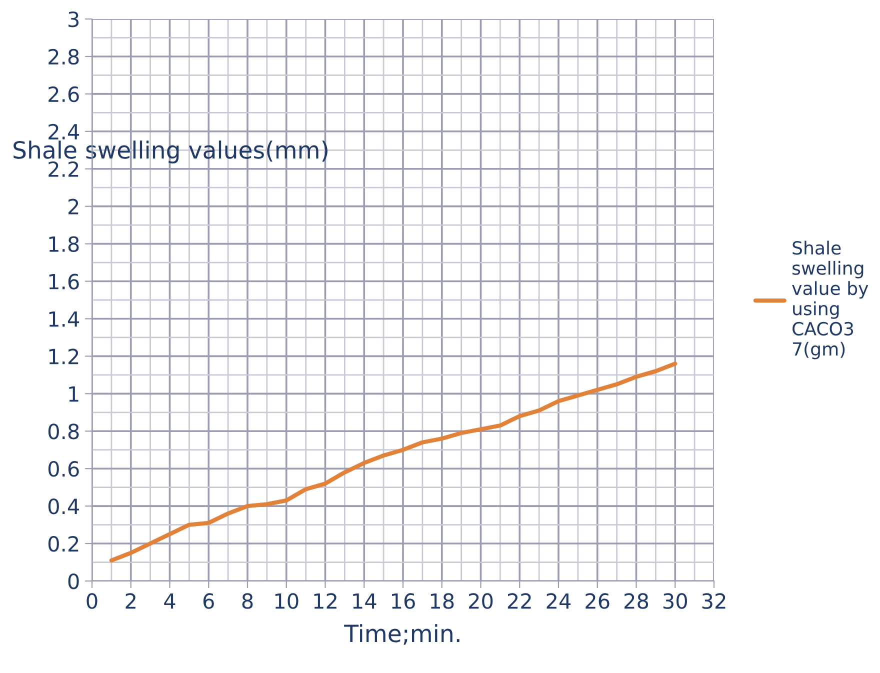 This screenshot has width=880, height=673. I want to click on legend-label: Shale swelling value by using CACO3 7(gm), so click(830, 300).